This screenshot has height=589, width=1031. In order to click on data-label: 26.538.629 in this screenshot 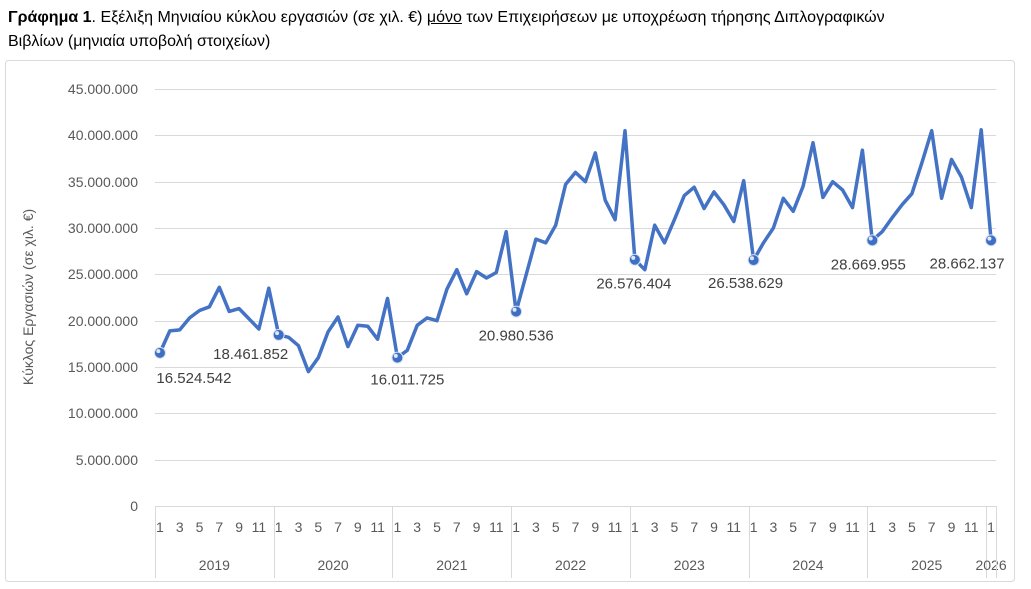, I will do `click(745, 283)`.